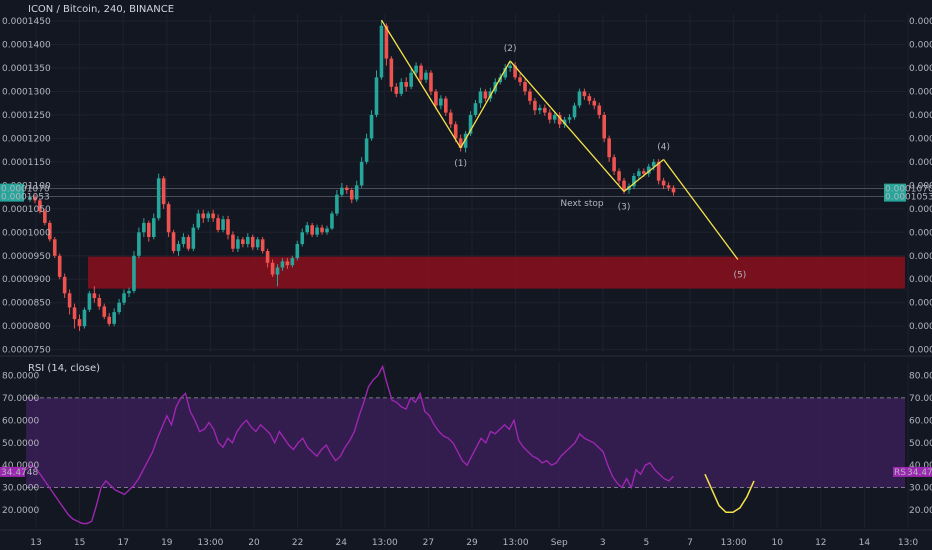 Image resolution: width=932 pixels, height=550 pixels. Describe the element at coordinates (647, 543) in the screenshot. I see `time-tick: 5` at that location.